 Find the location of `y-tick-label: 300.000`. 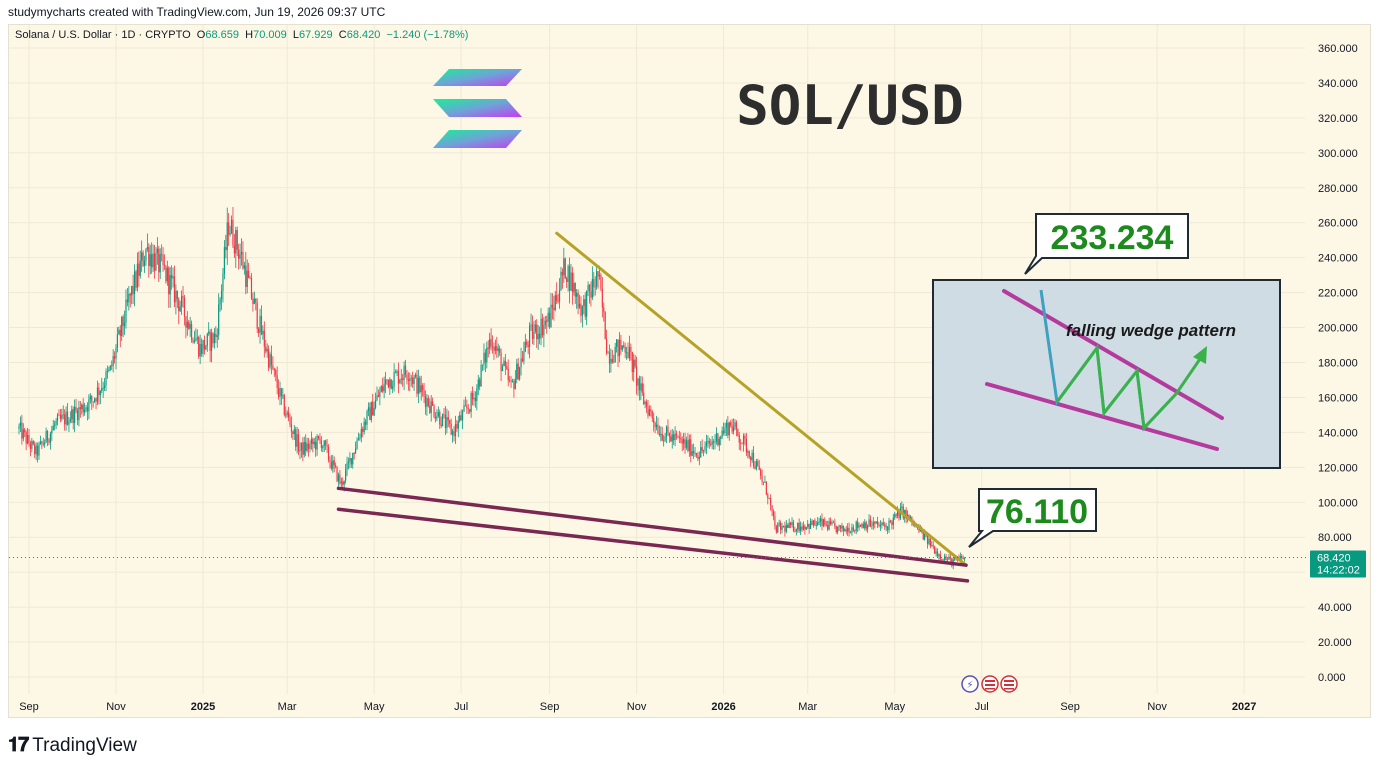

y-tick-label: 300.000 is located at coordinates (1338, 154).